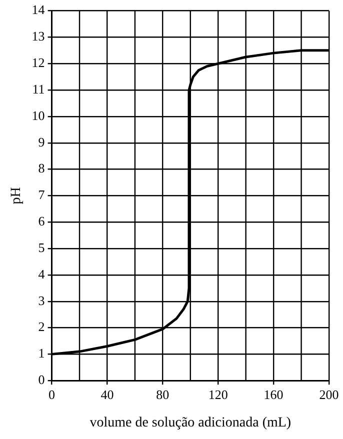 The image size is (343, 439). What do you see at coordinates (38, 88) in the screenshot?
I see `y-tick-label: 11` at bounding box center [38, 88].